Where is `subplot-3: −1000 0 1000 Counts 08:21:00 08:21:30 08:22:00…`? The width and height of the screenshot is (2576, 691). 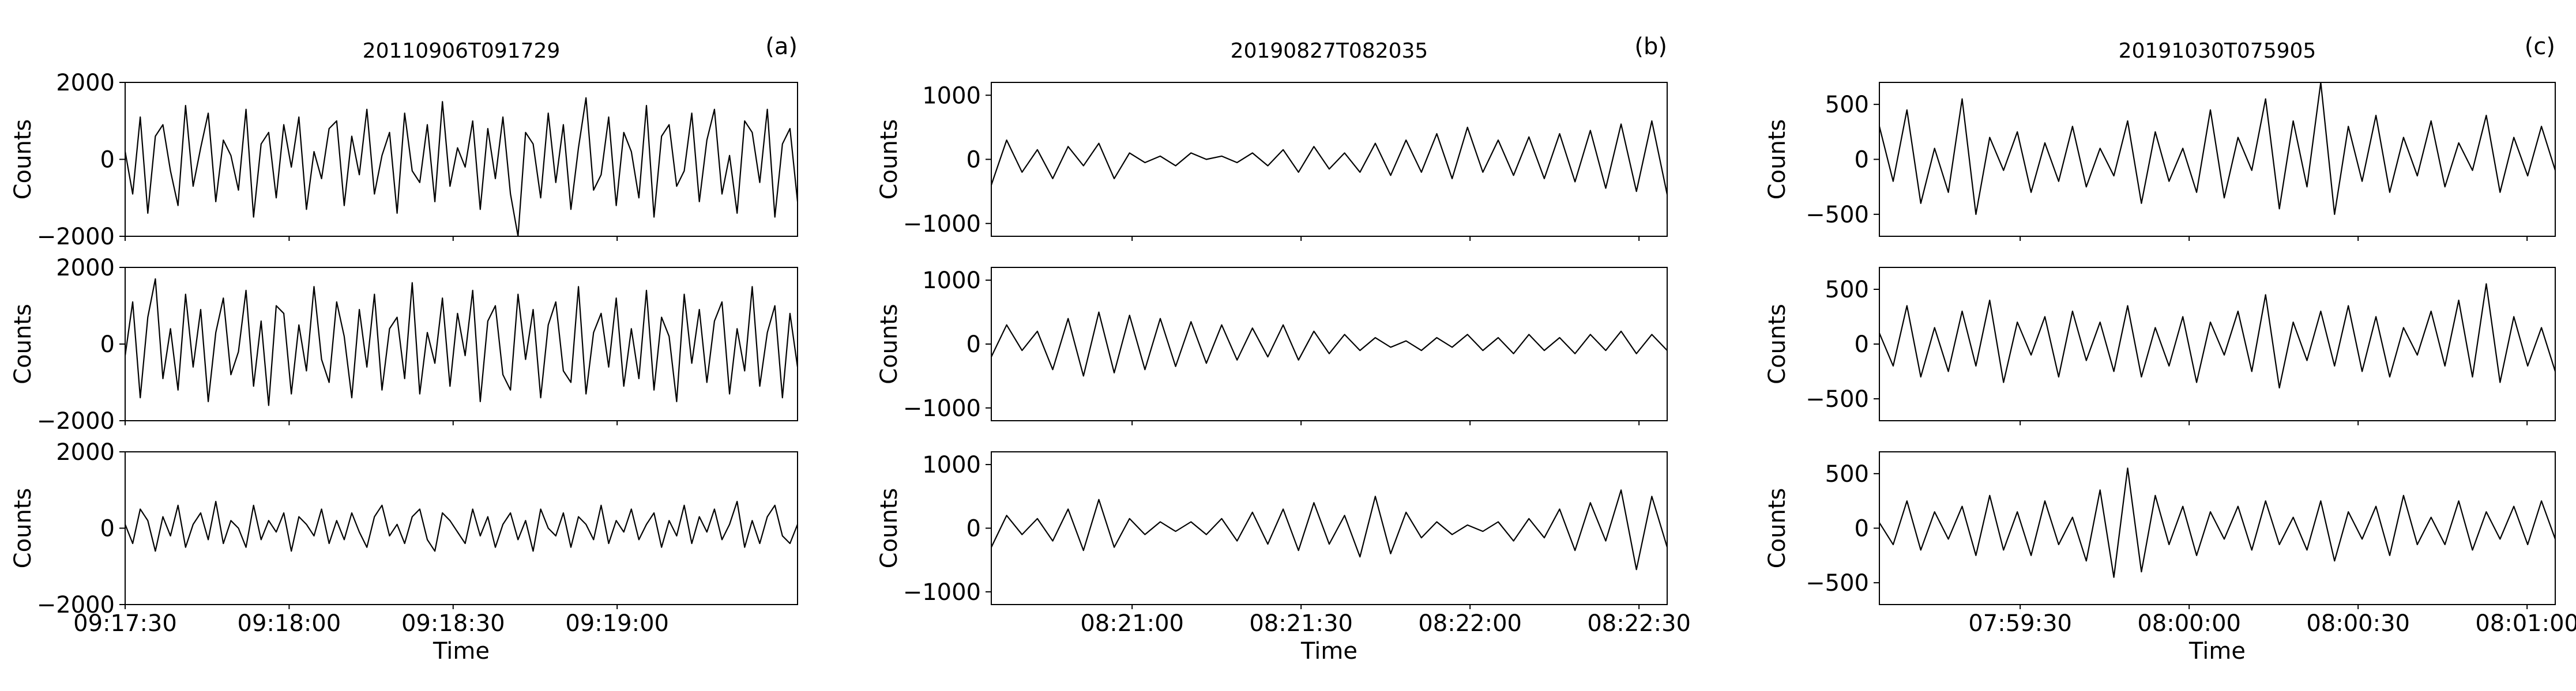 subplot-3: −1000 0 1000 Counts 08:21:00 08:21:30 08:22:00… is located at coordinates (1283, 557).